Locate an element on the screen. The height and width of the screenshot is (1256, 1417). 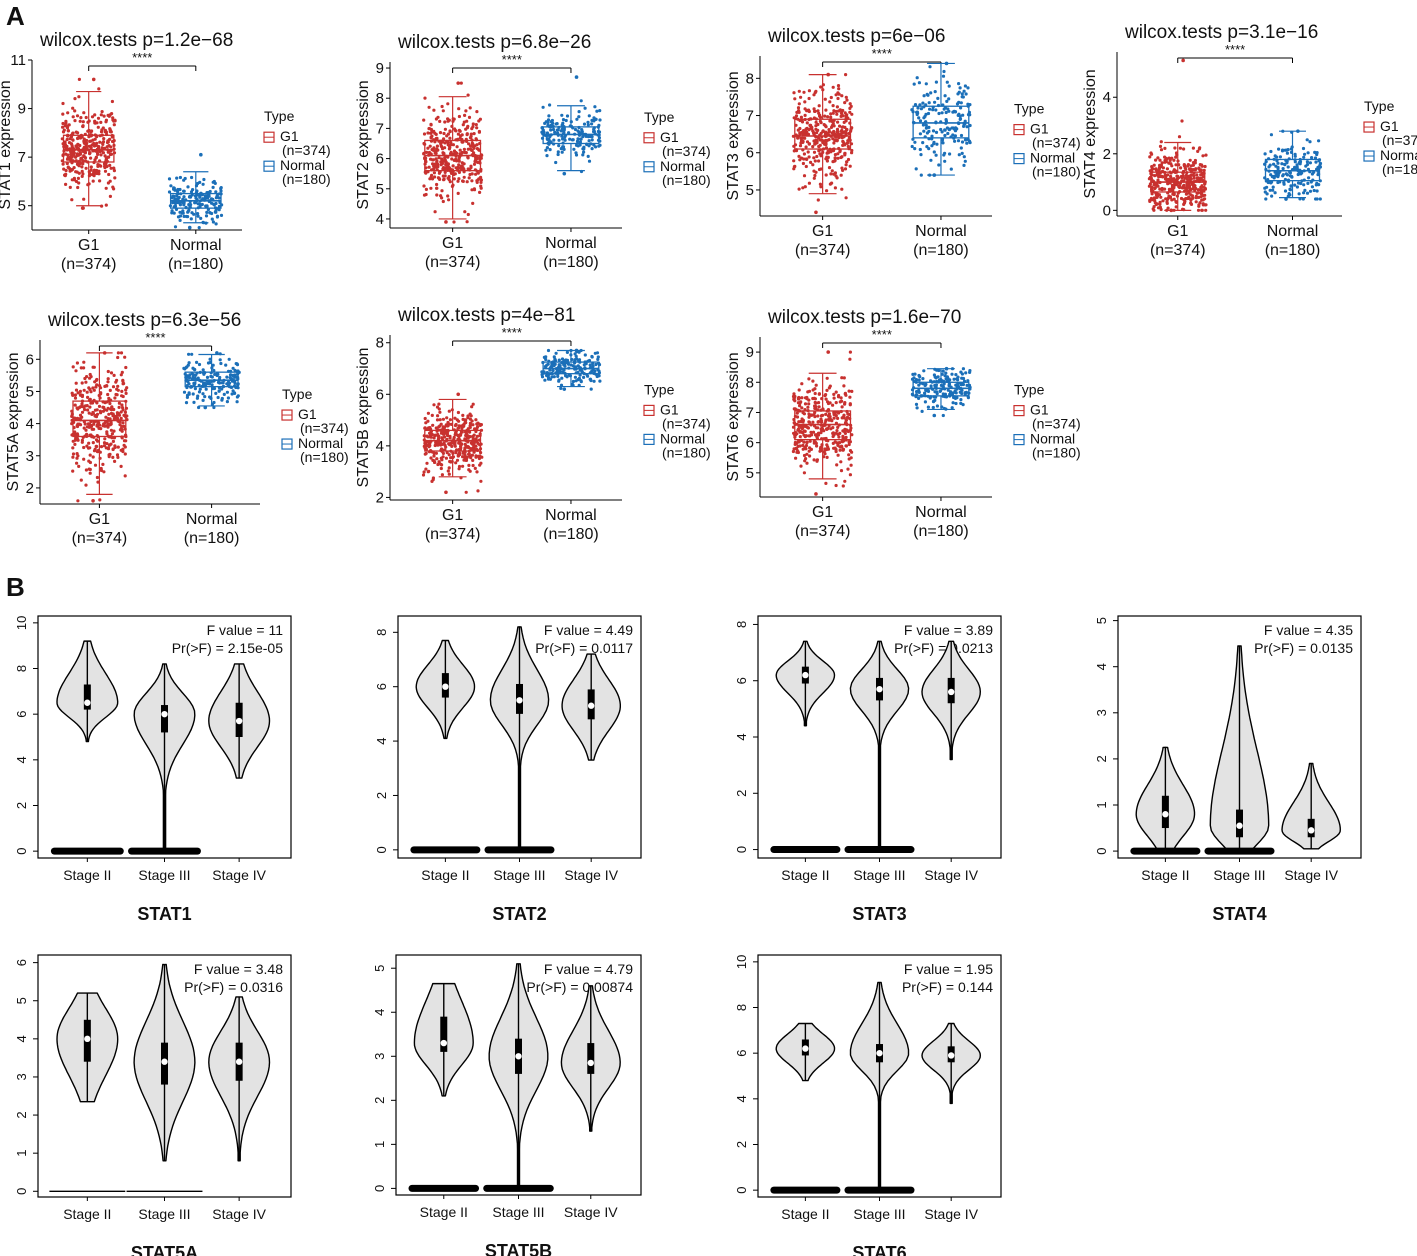
x-tick-label: Stage IV is located at coordinates (591, 1212).